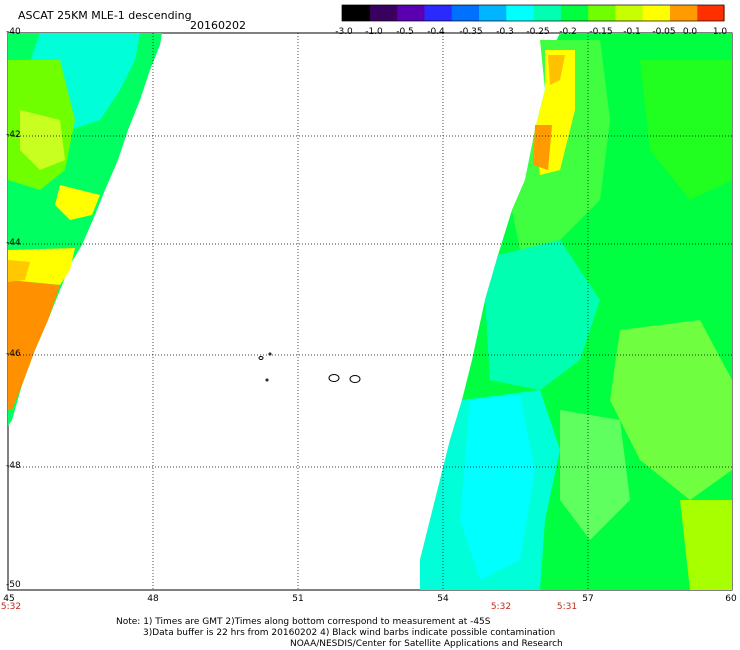  Describe the element at coordinates (568, 32) in the screenshot. I see `colorbar-tick-label: -0.2` at that location.